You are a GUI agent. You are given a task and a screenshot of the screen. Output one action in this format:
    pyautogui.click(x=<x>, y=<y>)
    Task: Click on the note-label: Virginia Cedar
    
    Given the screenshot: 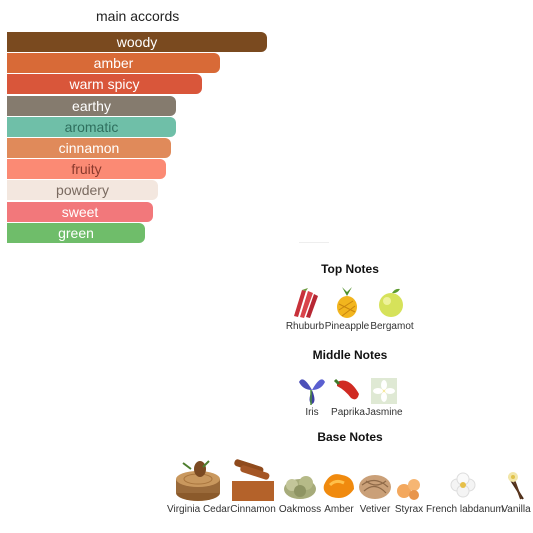 What is the action you would take?
    pyautogui.click(x=199, y=509)
    